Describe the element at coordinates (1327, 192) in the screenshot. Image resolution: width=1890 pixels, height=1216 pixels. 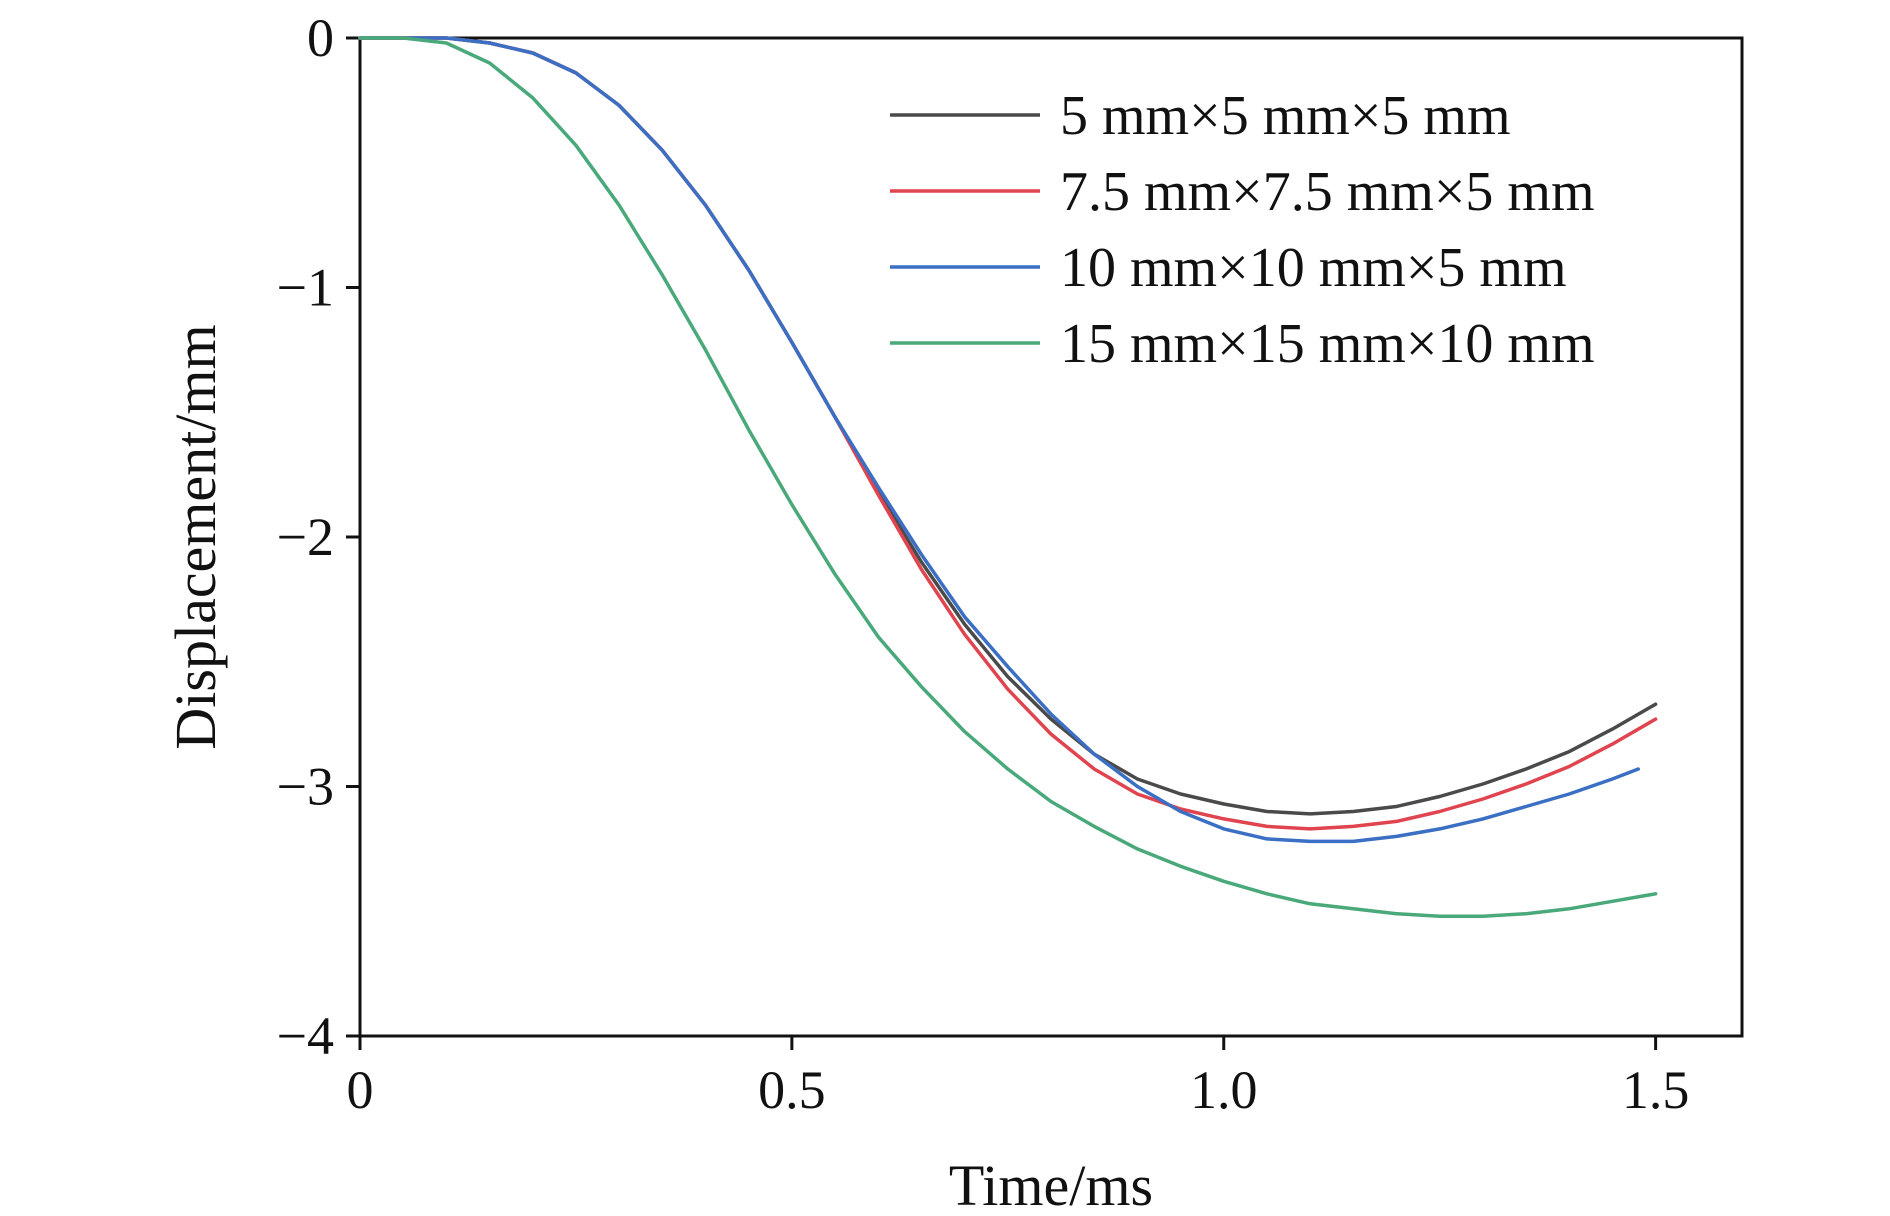
I see `legend-label-2: 7.5 mm×7.5 mm×5 mm` at that location.